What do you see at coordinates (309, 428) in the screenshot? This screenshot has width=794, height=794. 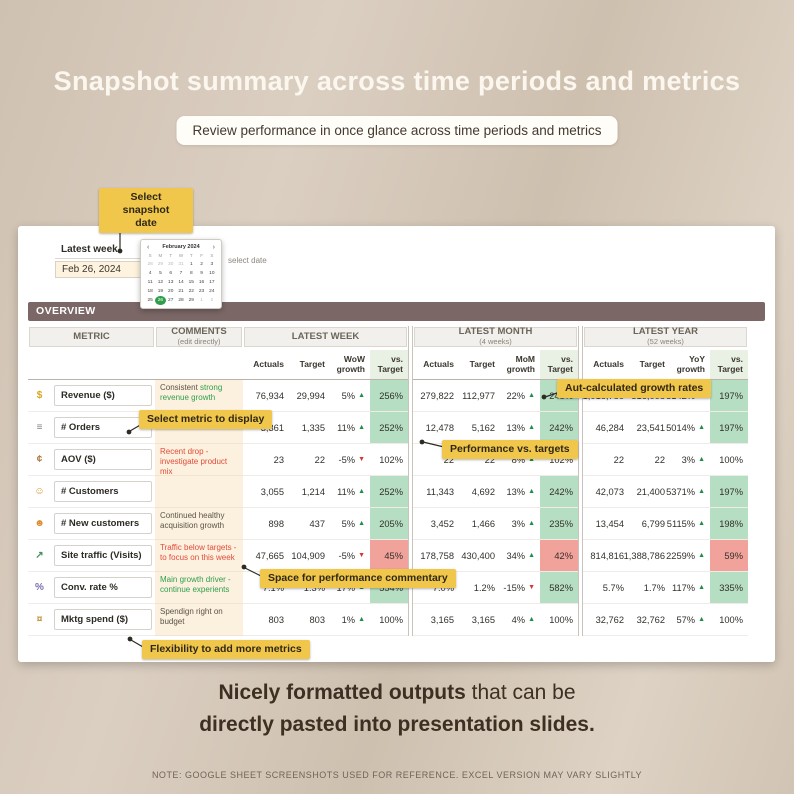 I see `value-cell: 1,335` at bounding box center [309, 428].